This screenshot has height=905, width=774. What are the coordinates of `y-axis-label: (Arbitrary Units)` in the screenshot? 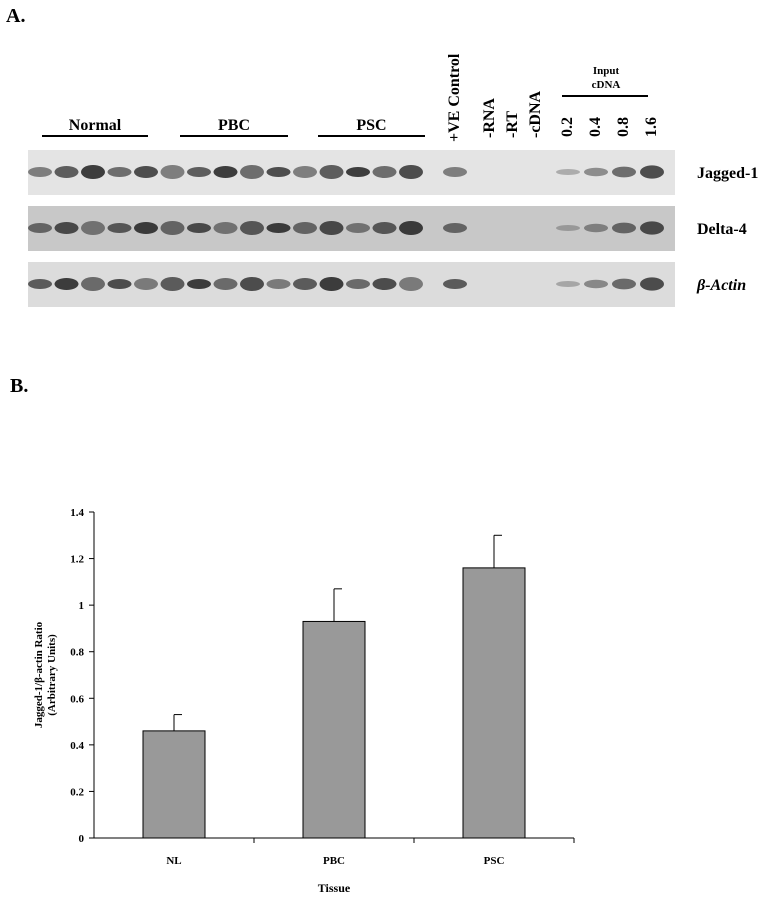 It's located at (52, 675).